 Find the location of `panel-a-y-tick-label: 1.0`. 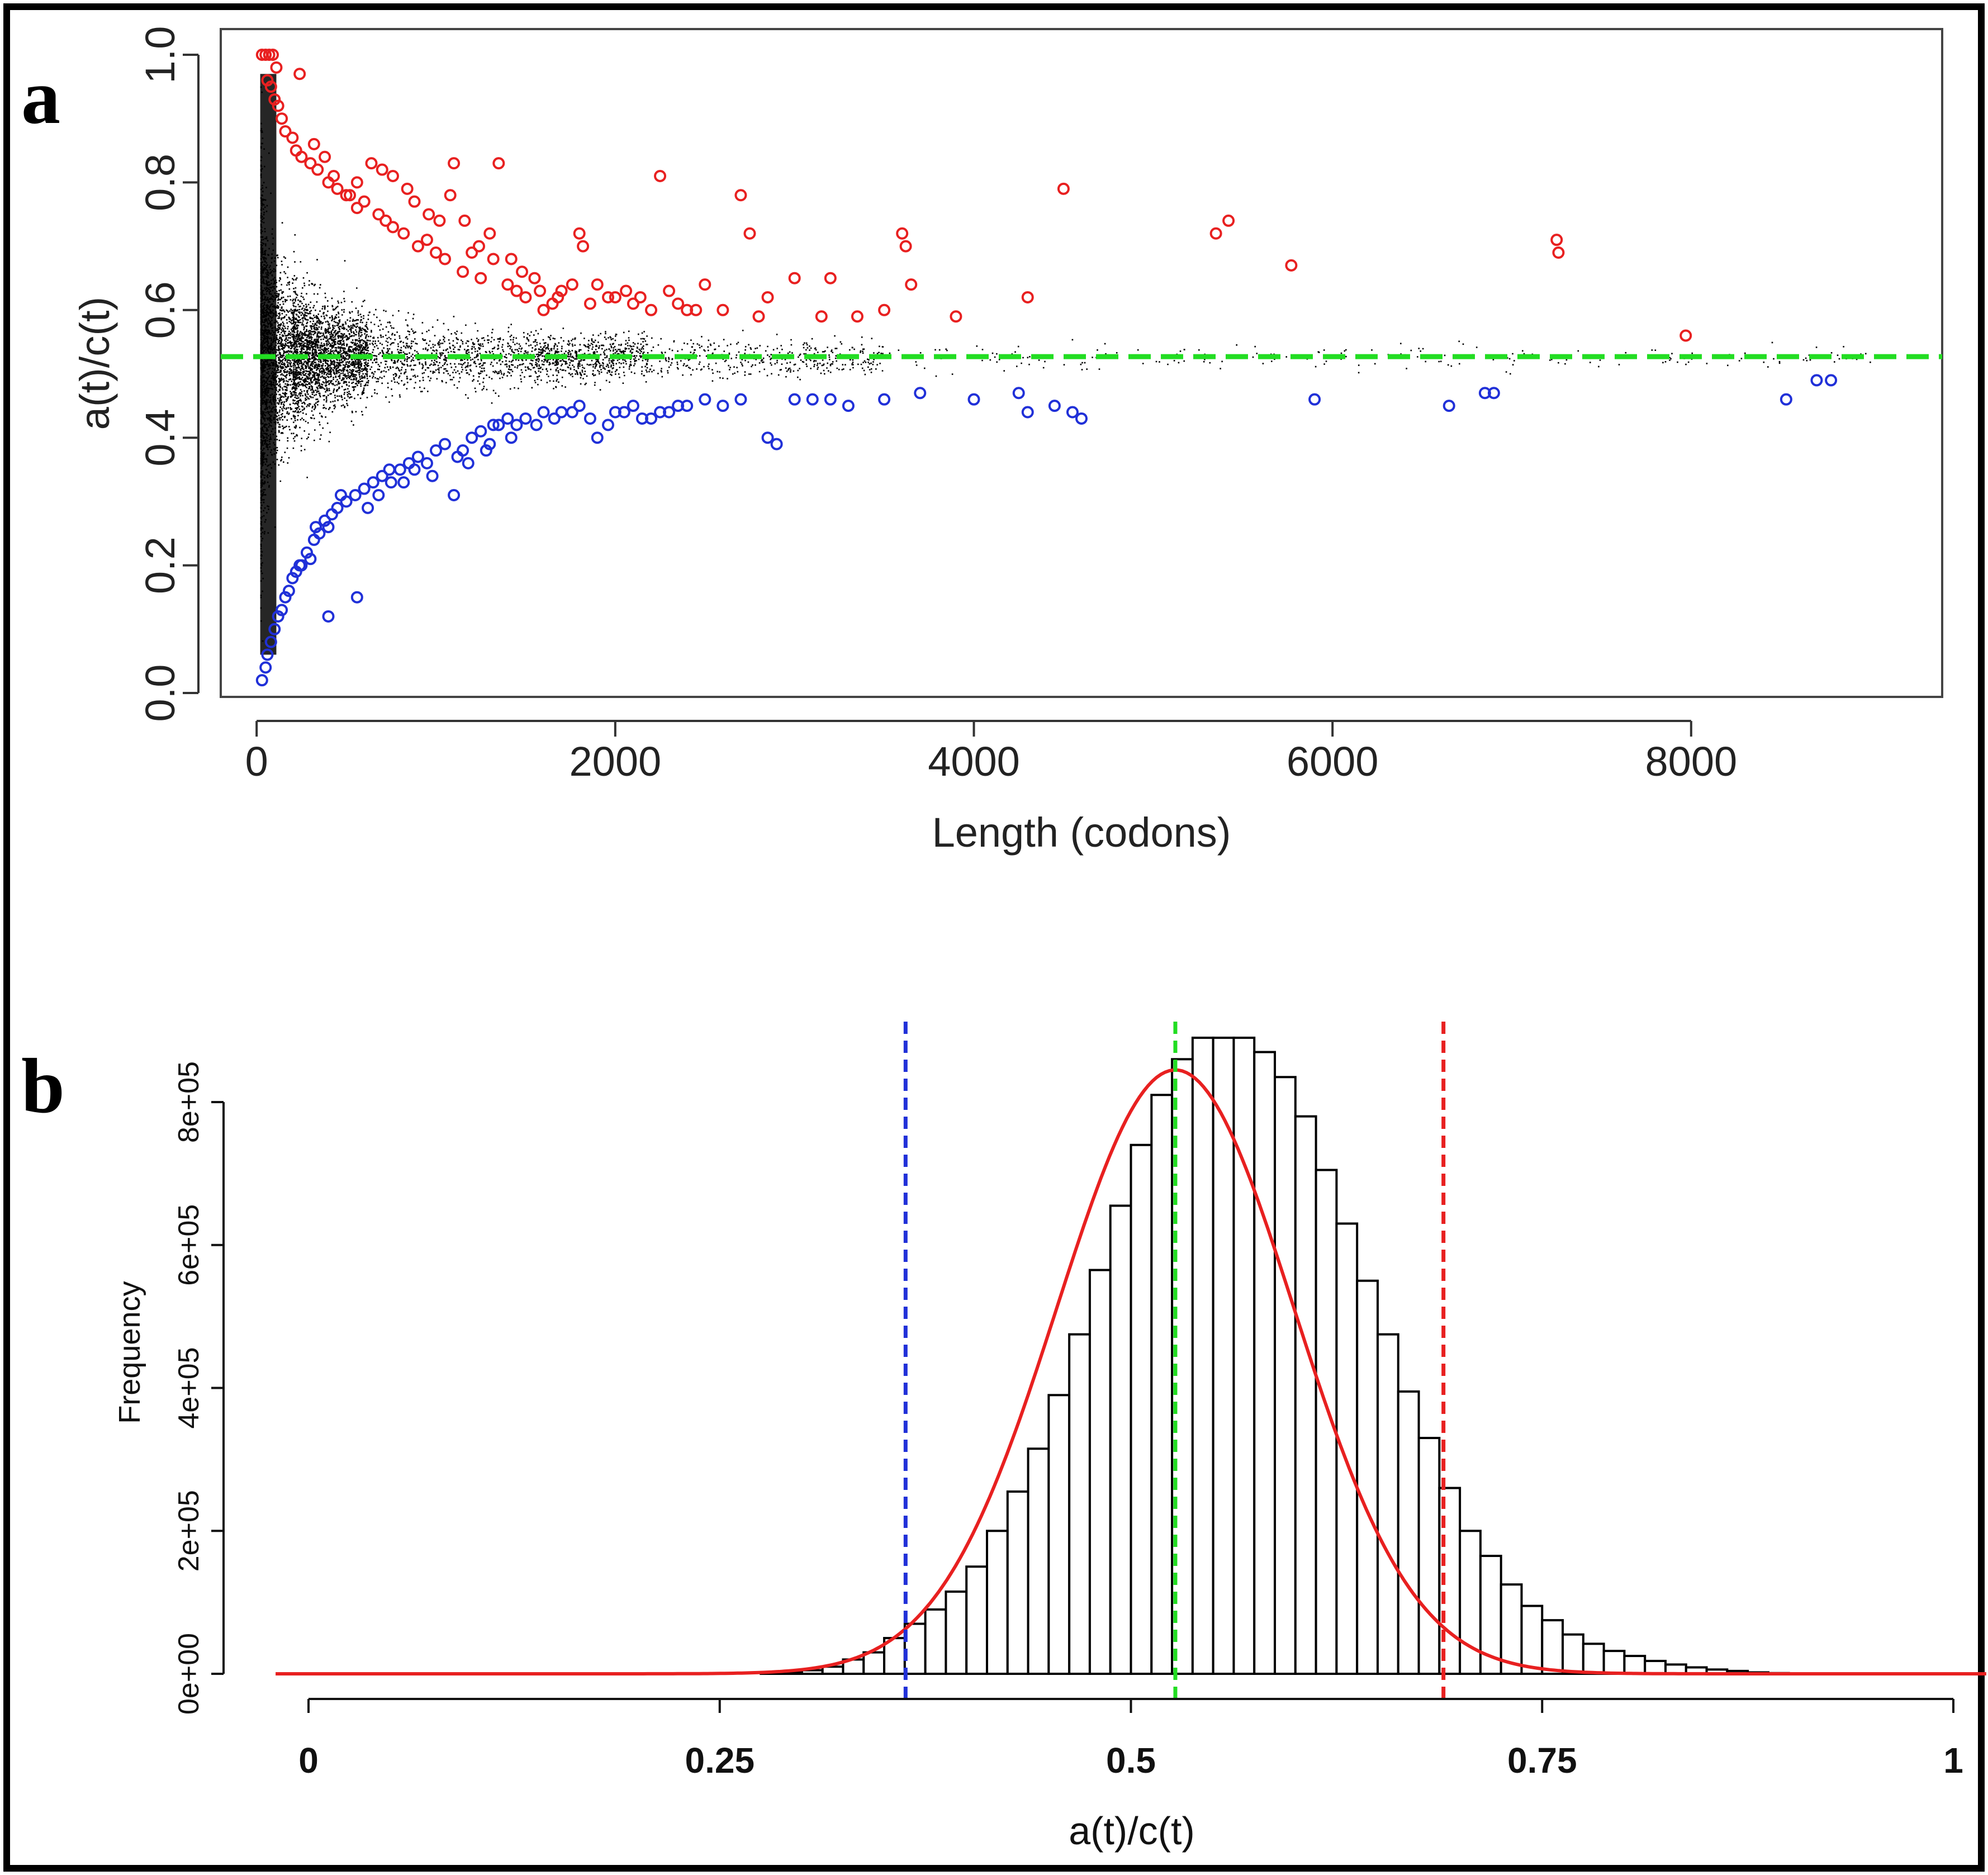

panel-a-y-tick-label: 1.0 is located at coordinates (160, 55).